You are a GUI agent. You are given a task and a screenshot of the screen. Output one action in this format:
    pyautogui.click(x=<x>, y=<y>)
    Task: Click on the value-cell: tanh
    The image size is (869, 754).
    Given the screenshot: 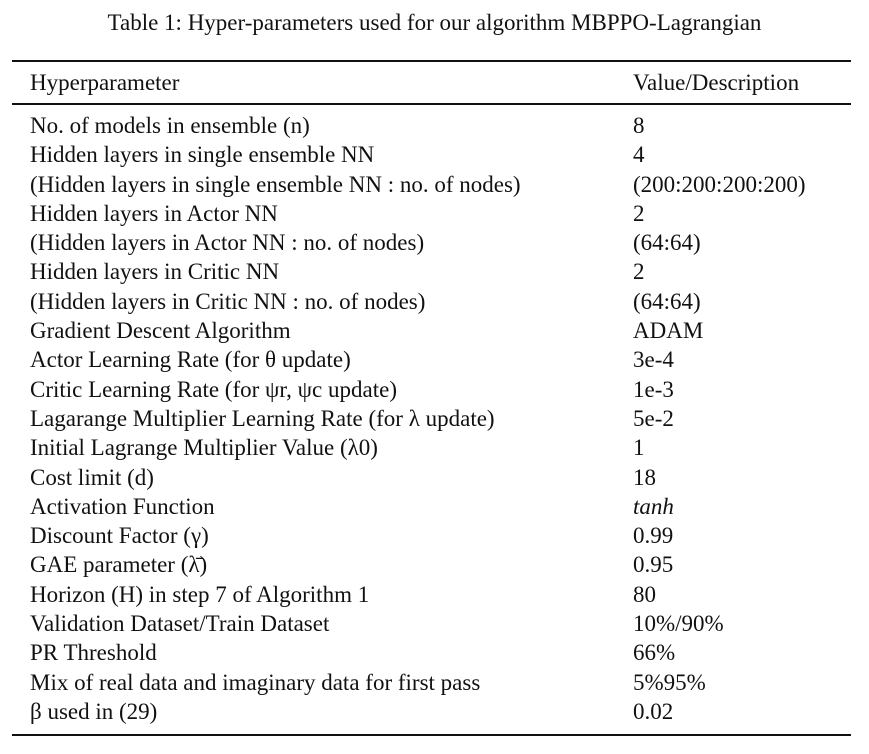 What is the action you would take?
    pyautogui.click(x=653, y=506)
    